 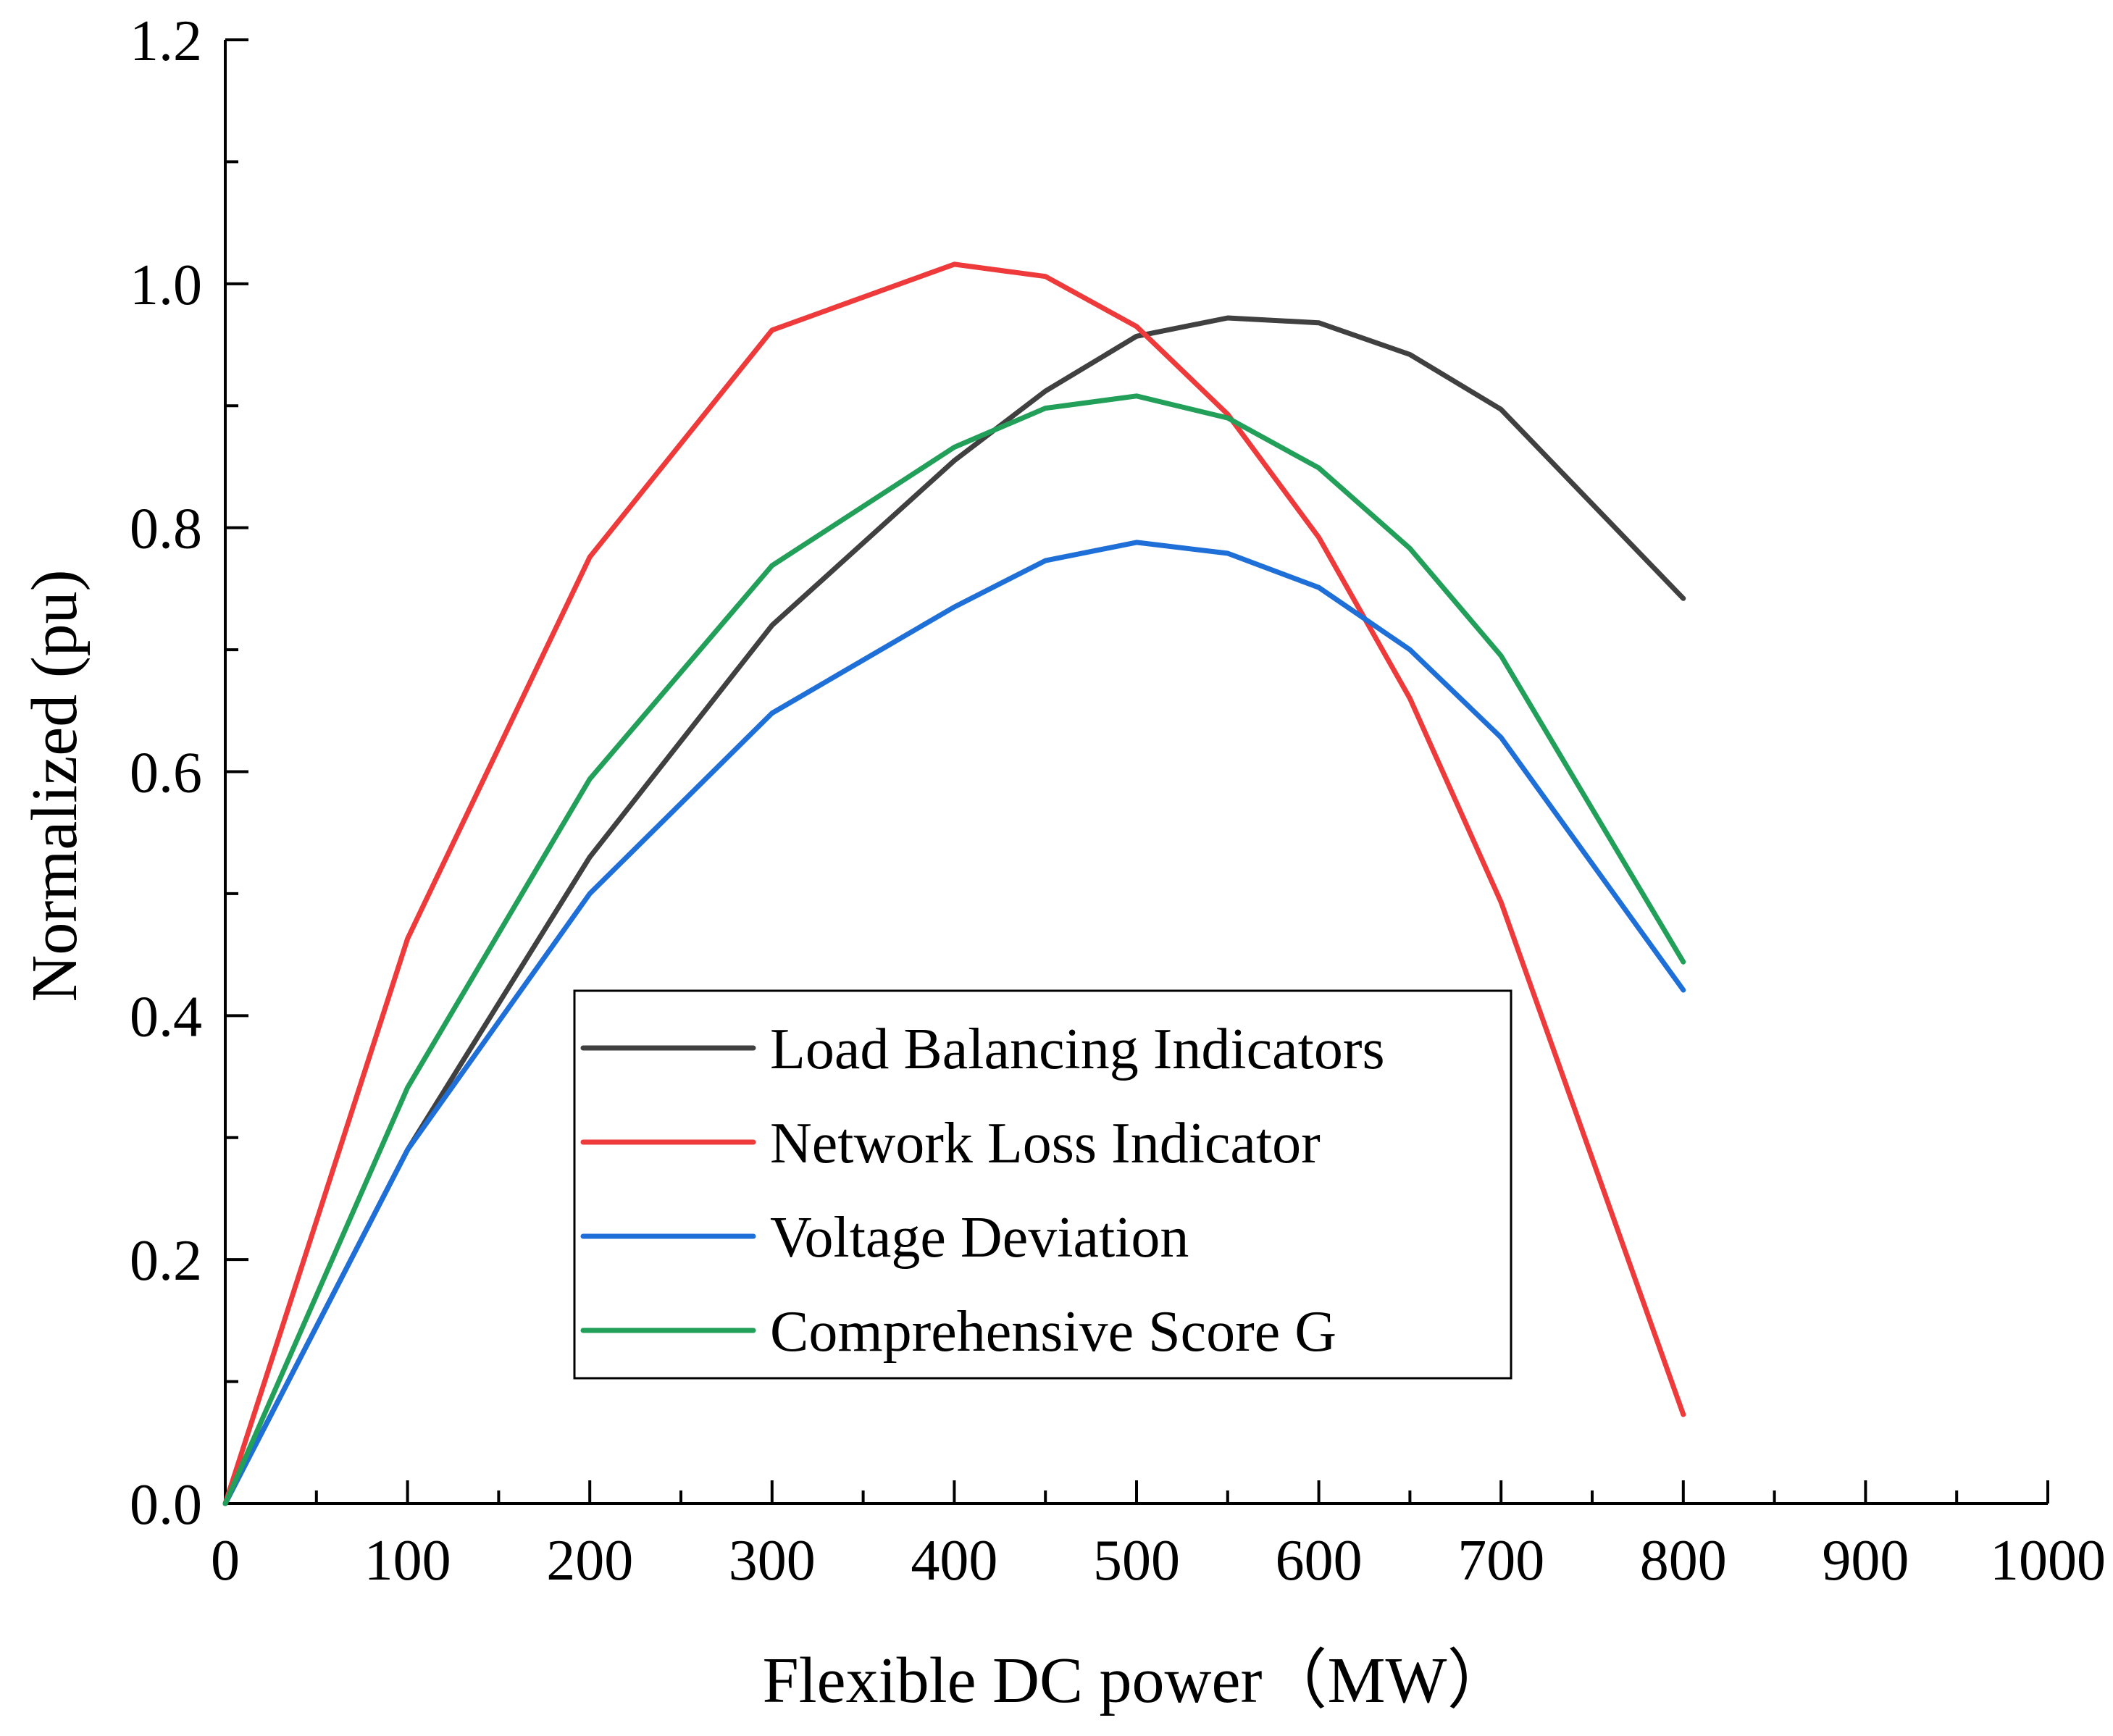 I want to click on y-tick-label: 0.4, so click(x=166, y=1017).